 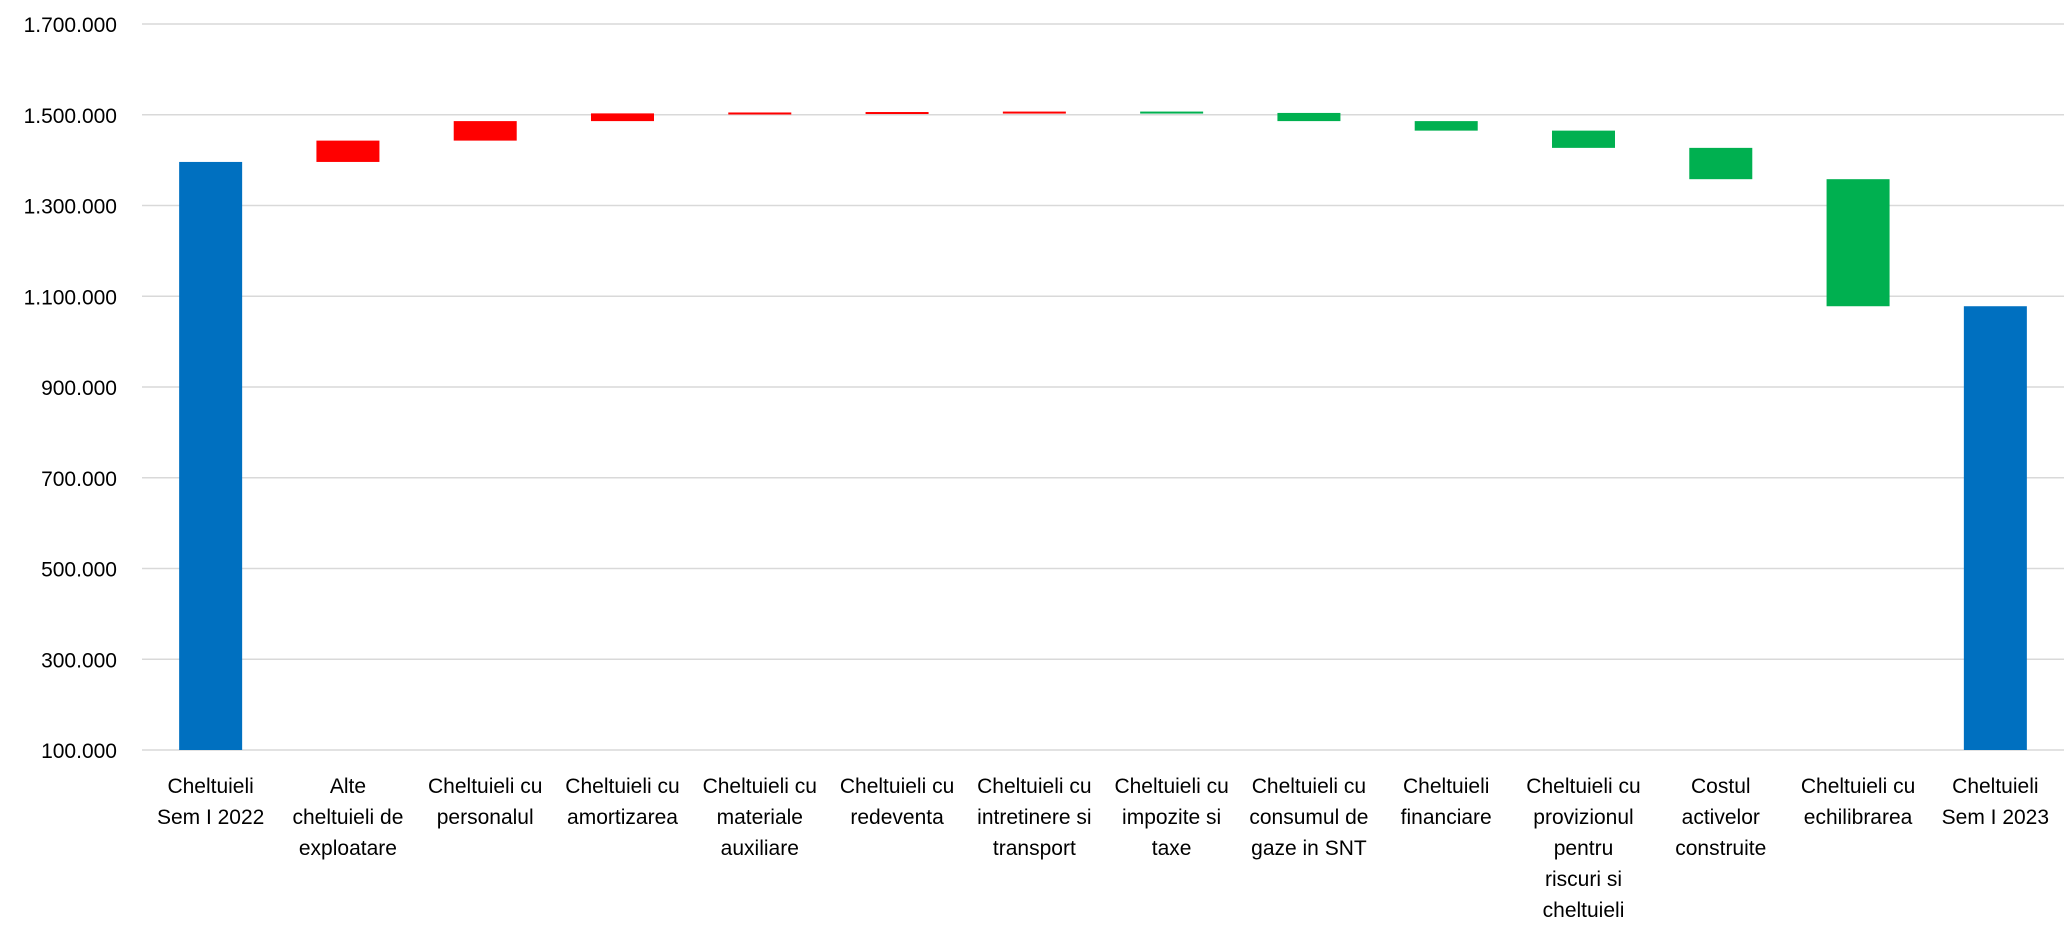 What do you see at coordinates (485, 817) in the screenshot?
I see `category-label-line: personalul` at bounding box center [485, 817].